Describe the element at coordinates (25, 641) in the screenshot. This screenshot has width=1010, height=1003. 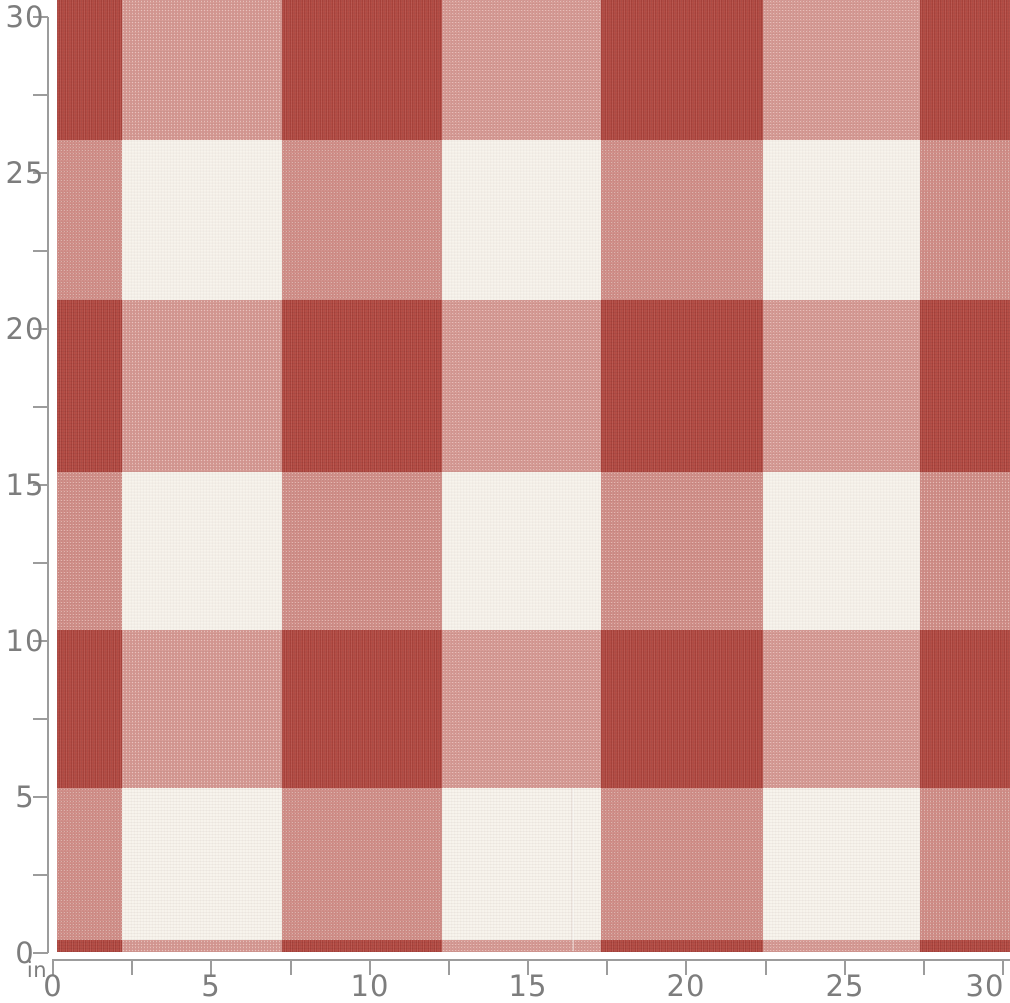
I see `left-ruler-label: 10` at that location.